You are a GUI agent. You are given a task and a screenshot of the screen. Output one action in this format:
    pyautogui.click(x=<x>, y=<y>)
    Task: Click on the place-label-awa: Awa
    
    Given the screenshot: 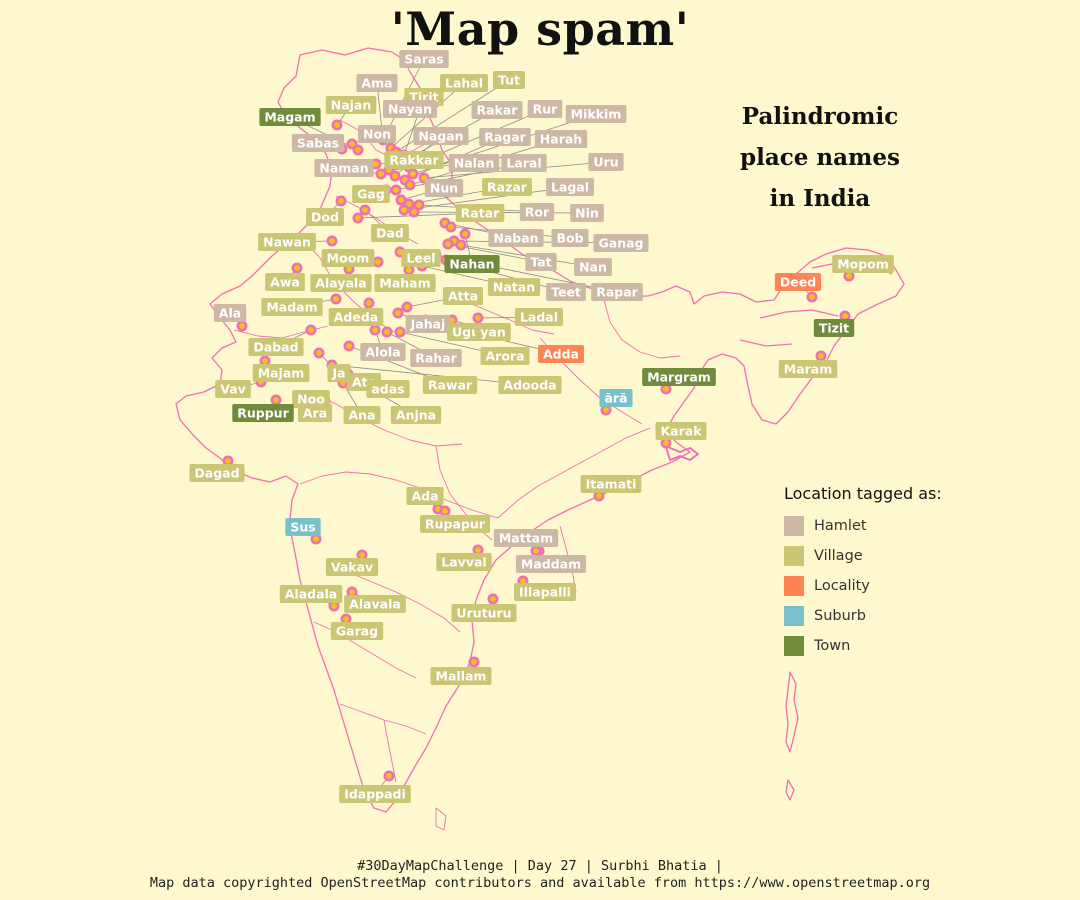 What is the action you would take?
    pyautogui.click(x=285, y=282)
    